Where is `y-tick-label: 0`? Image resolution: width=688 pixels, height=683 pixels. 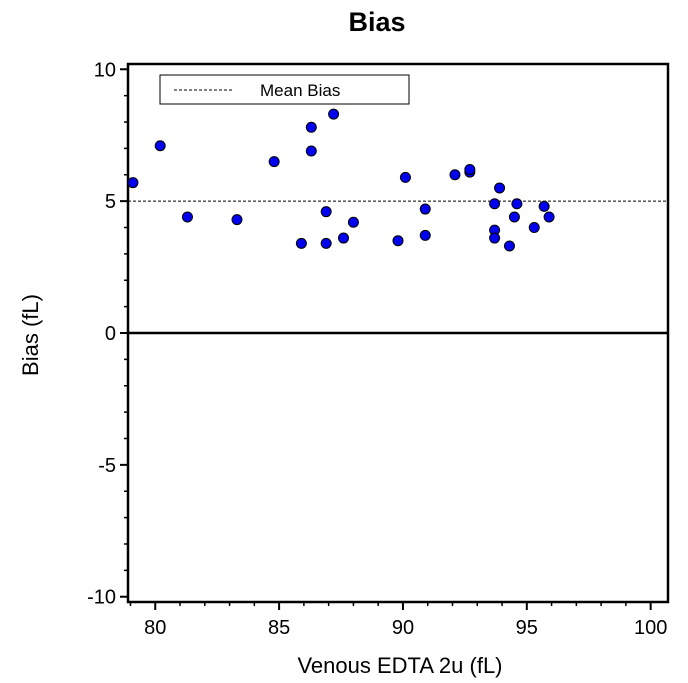
y-tick-label: 0 is located at coordinates (110, 334).